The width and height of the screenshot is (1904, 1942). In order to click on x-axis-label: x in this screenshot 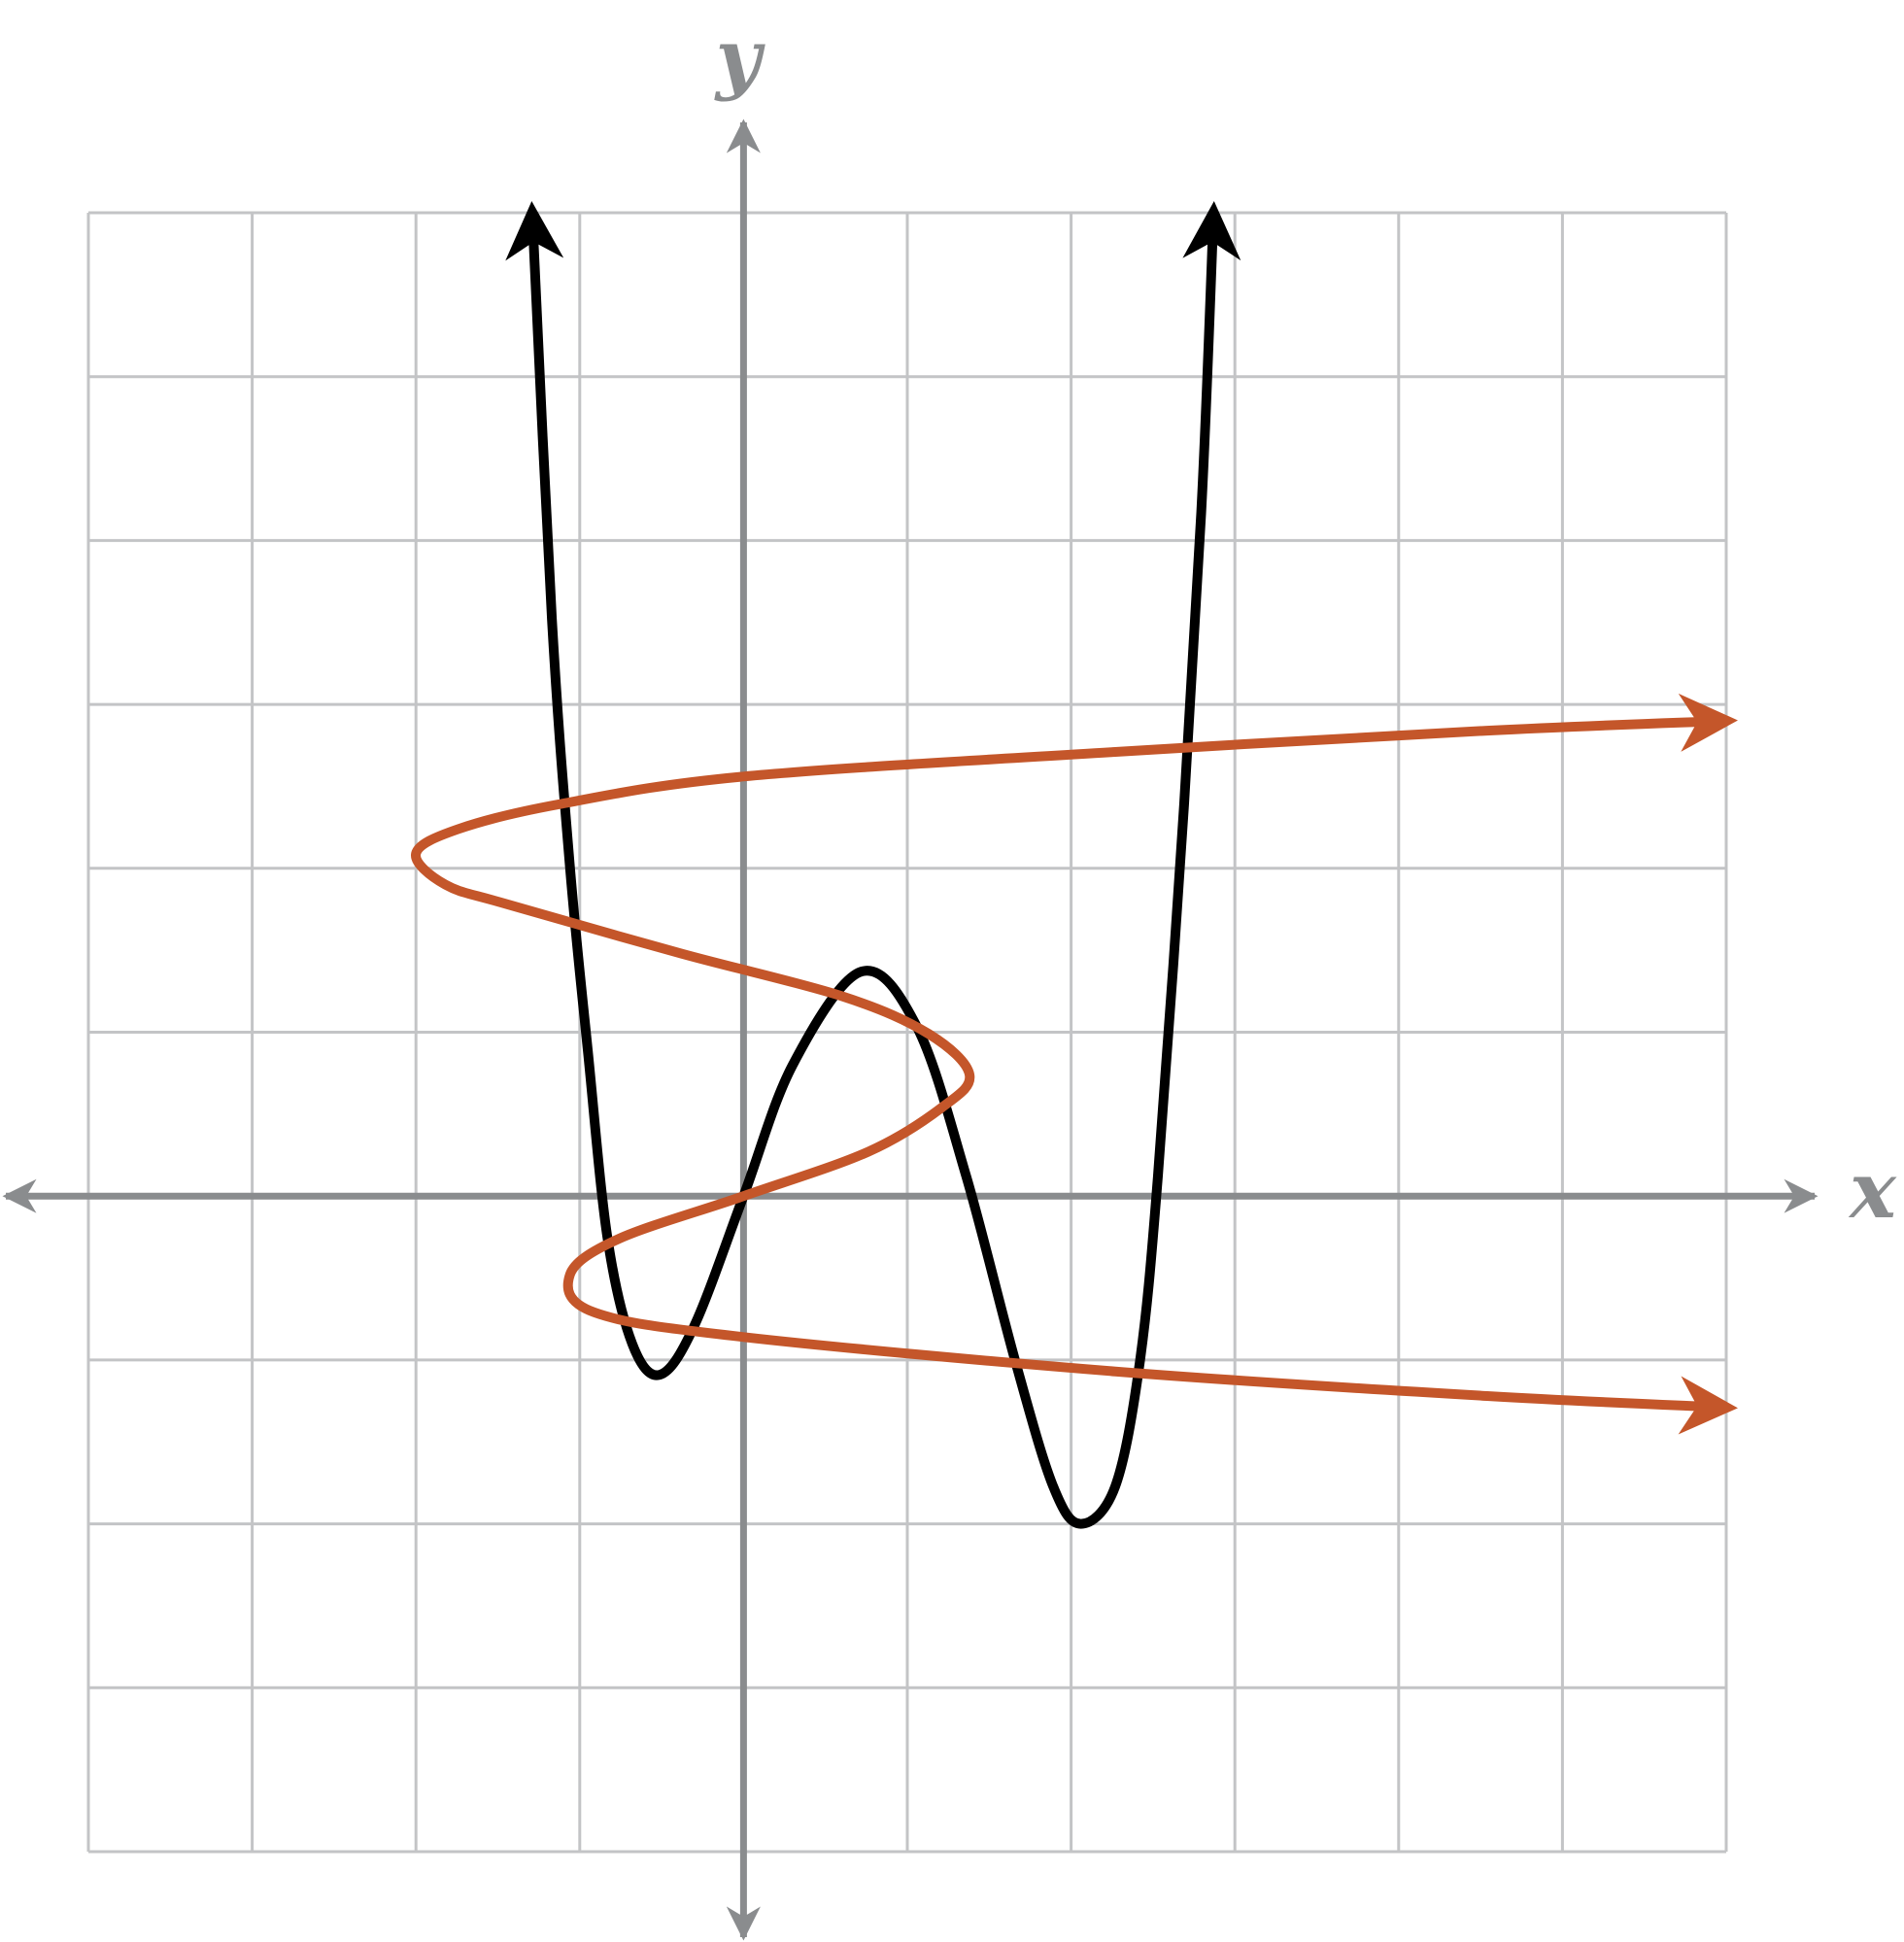, I will do `click(1872, 1190)`.